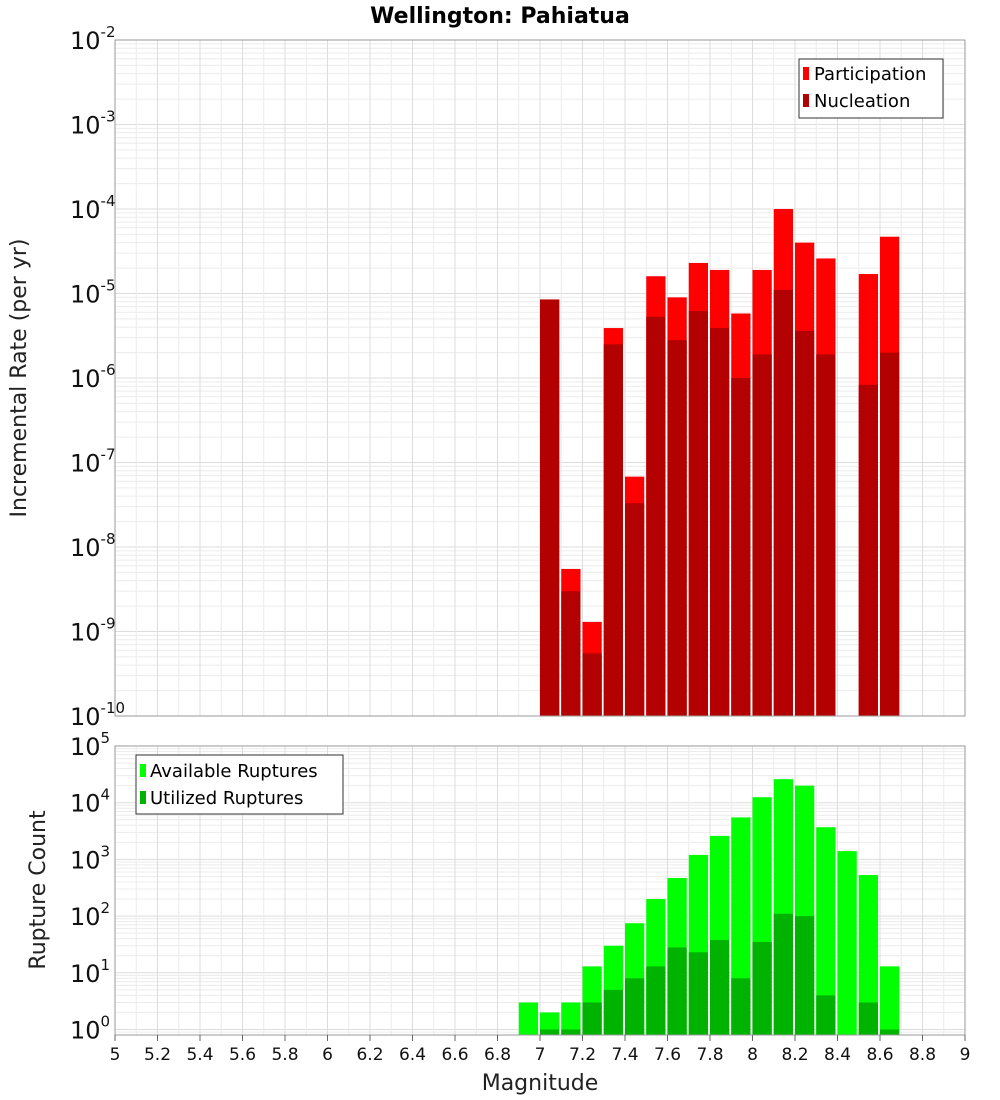 This screenshot has height=1100, width=1000. I want to click on x-tick-label: 5.4, so click(199, 1055).